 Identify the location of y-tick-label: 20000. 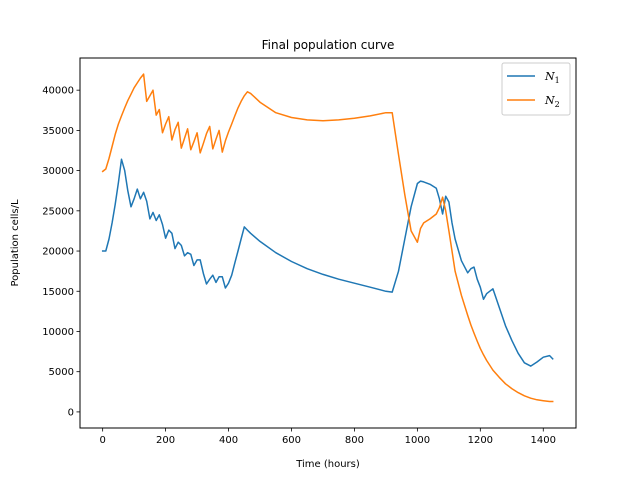
(58, 252).